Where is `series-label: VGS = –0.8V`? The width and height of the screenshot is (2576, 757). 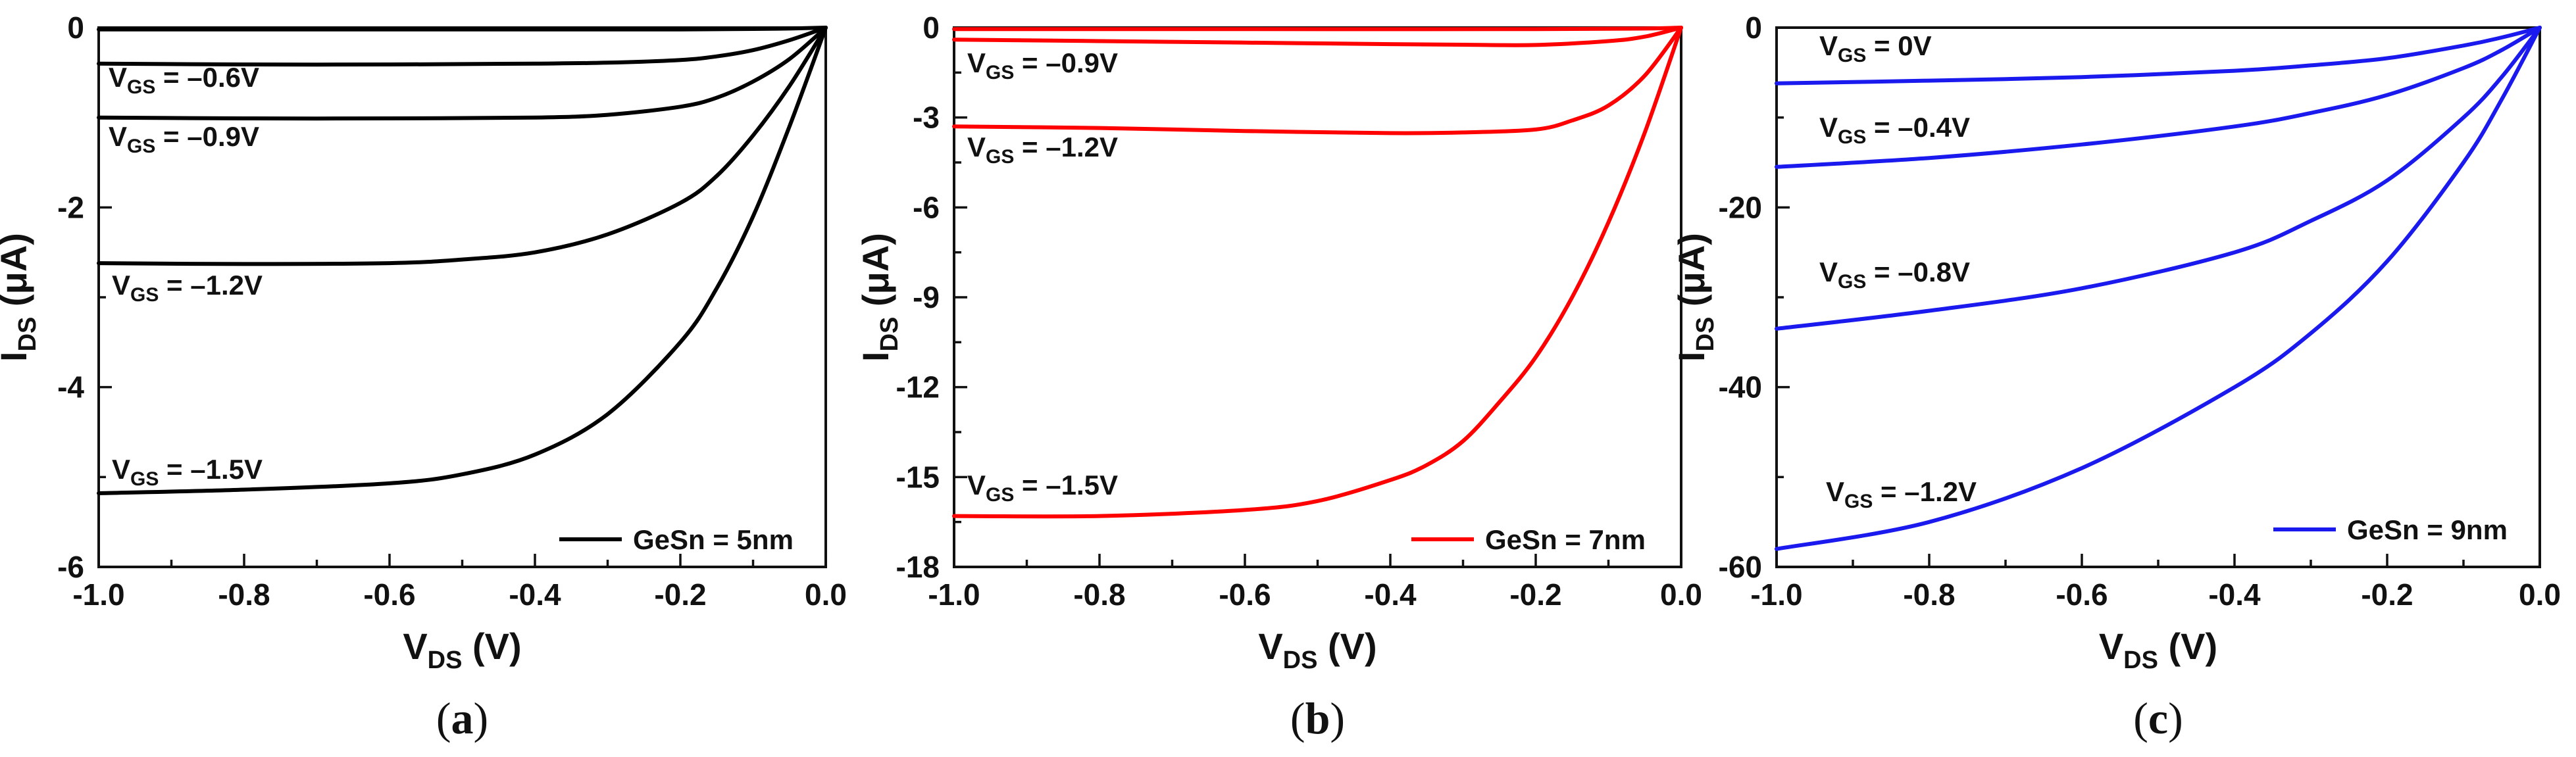 series-label: VGS = –0.8V is located at coordinates (1894, 274).